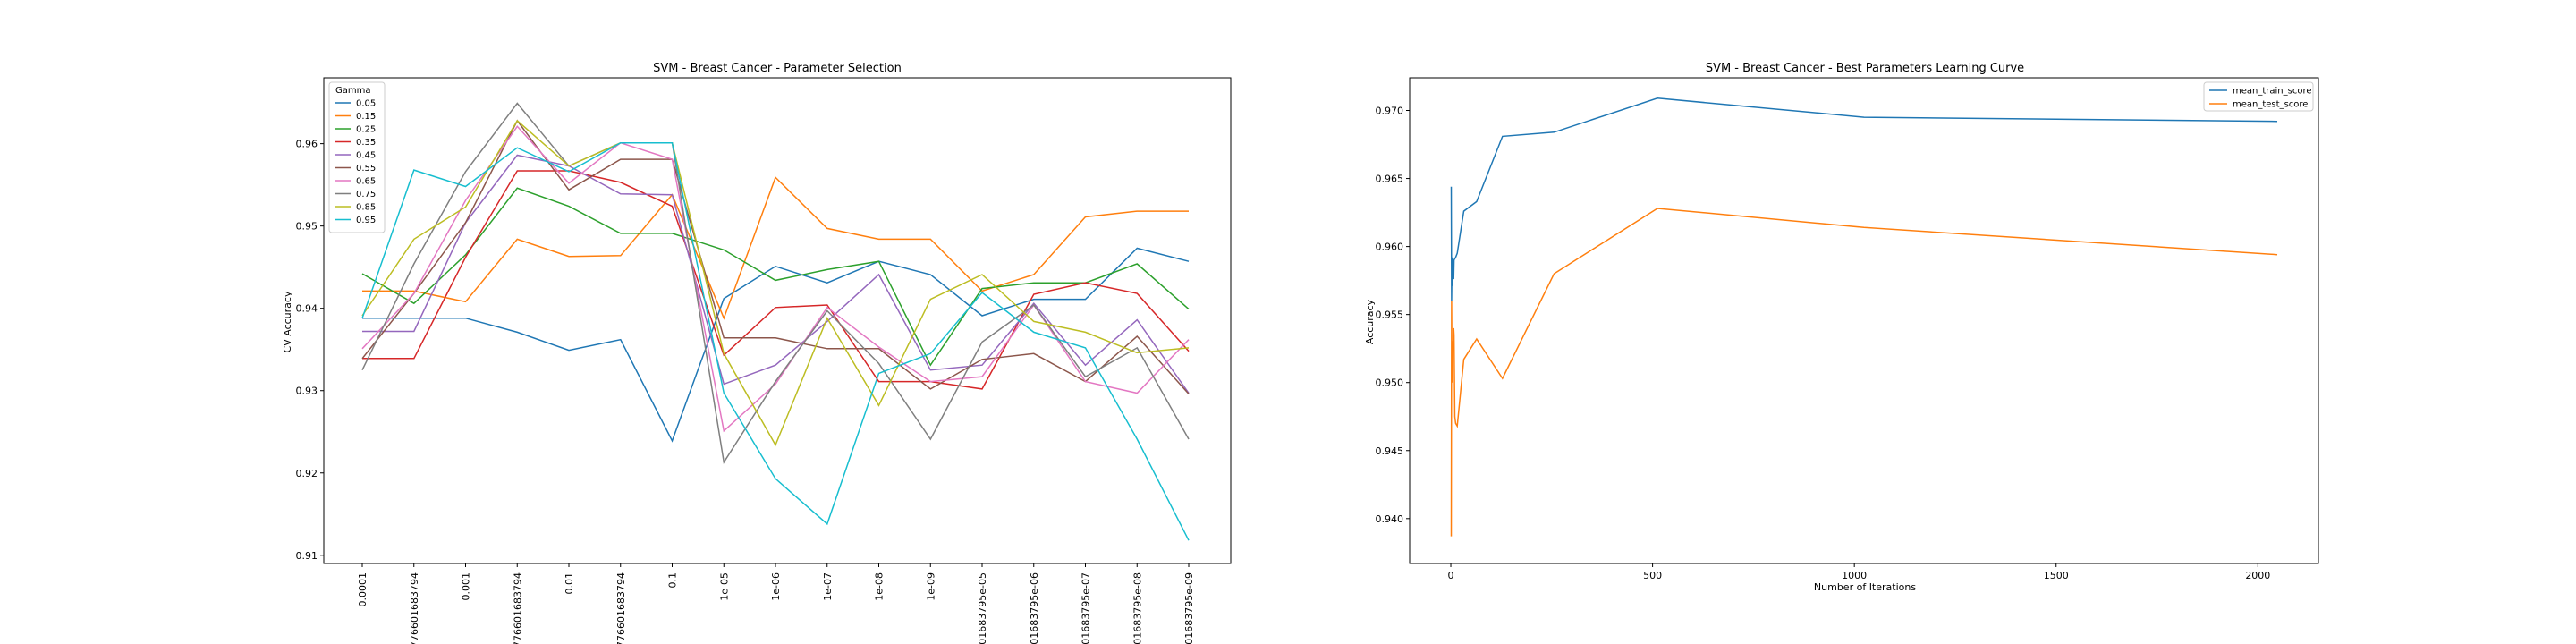  What do you see at coordinates (1390, 383) in the screenshot?
I see `y-tick-label: 0.950` at bounding box center [1390, 383].